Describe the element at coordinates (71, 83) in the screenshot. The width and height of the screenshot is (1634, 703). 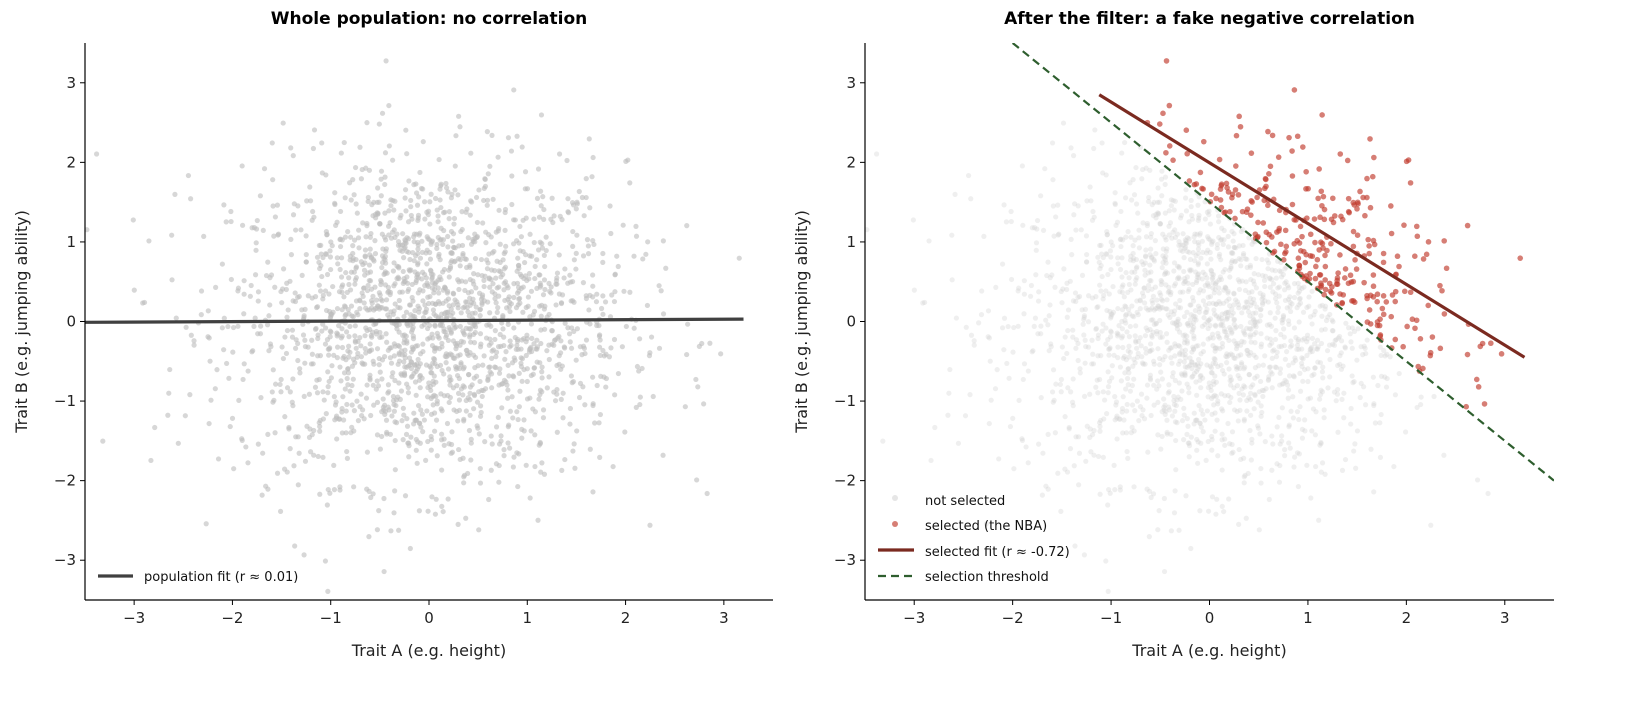
I see `y-tick-label: 3` at that location.